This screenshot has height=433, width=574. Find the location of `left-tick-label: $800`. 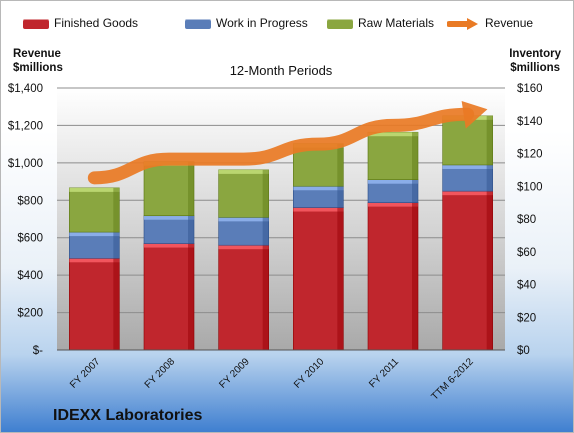

left-tick-label: $800 is located at coordinates (30, 201).